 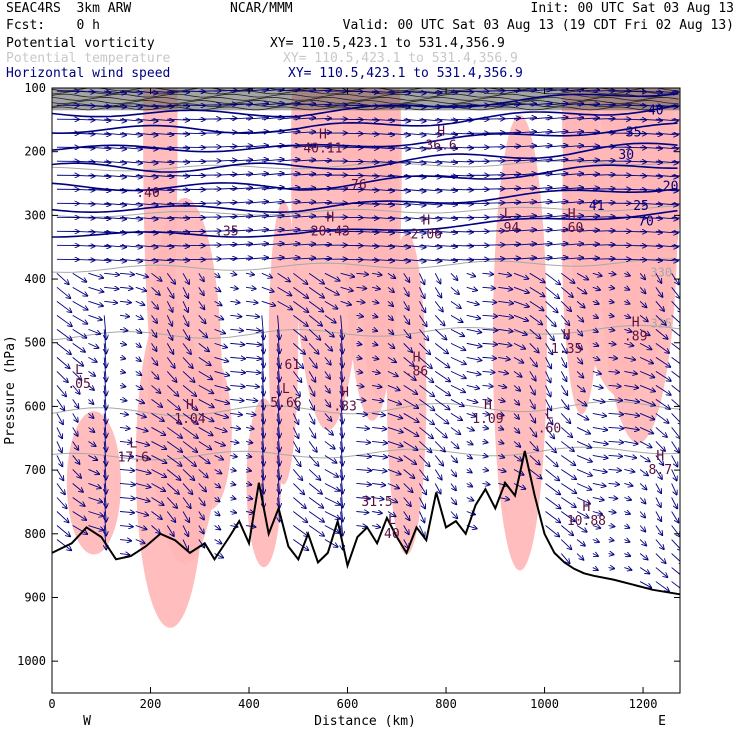 I want to click on pv-extremum-type: L, so click(x=508, y=214).